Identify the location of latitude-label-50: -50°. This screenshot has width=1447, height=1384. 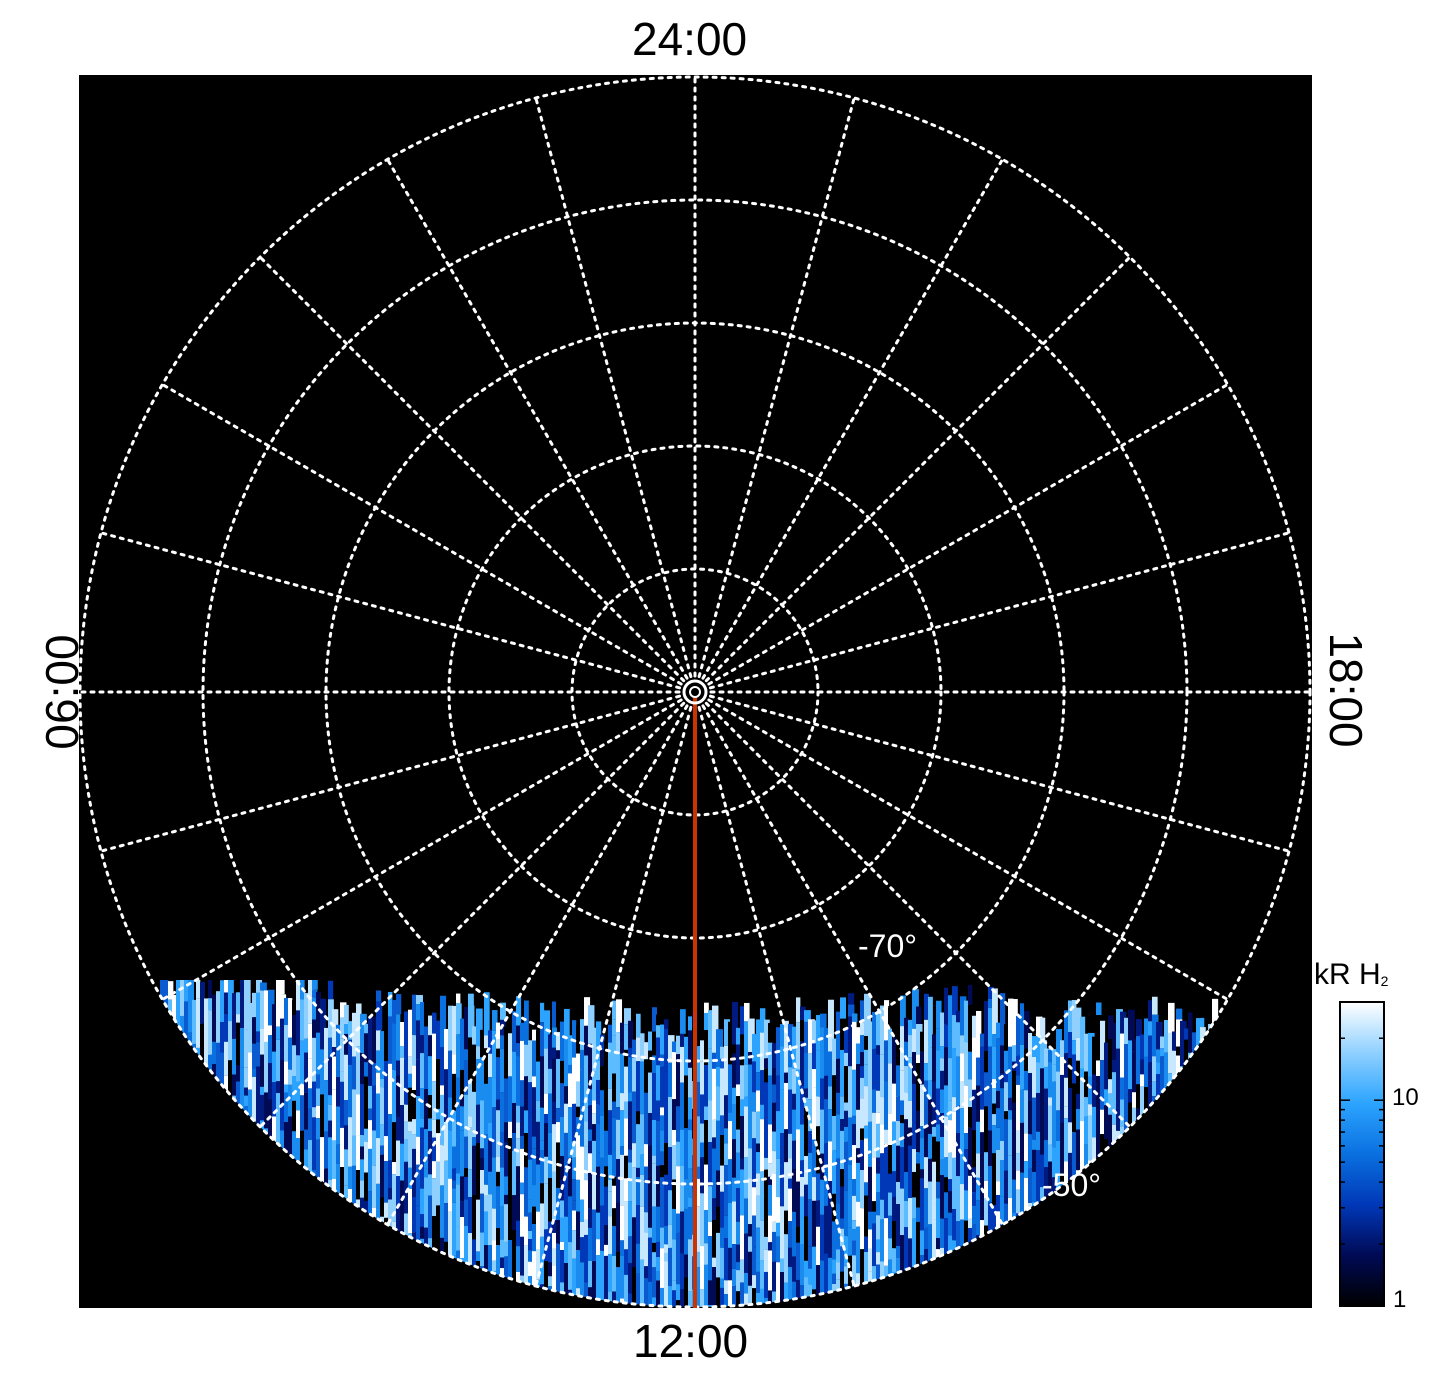
(1071, 1185).